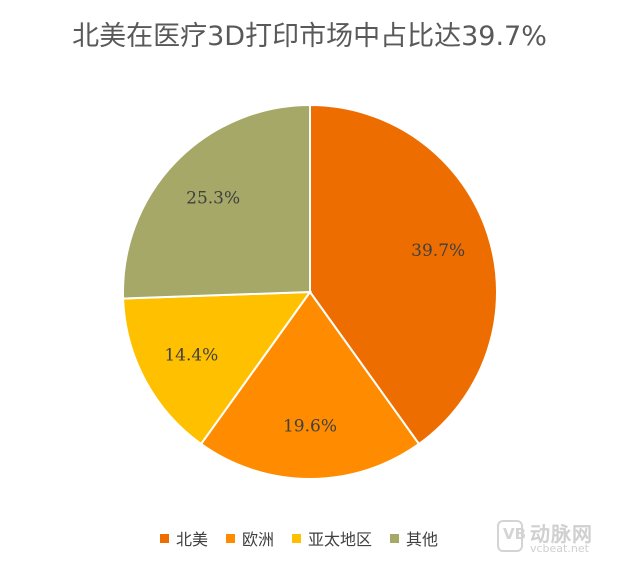 The image size is (619, 563). I want to click on slice-data-label-3: 25.3%, so click(213, 198).